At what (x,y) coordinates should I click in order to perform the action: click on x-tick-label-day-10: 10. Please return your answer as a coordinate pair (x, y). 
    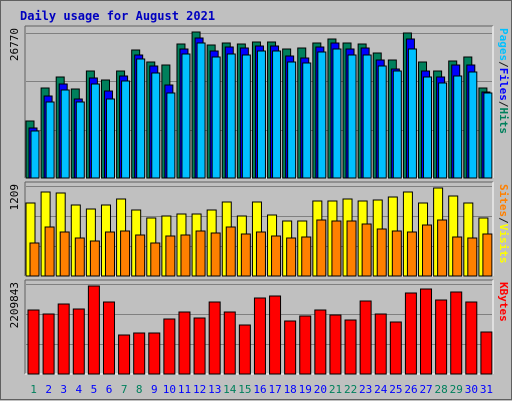
    Looking at the image, I should click on (169, 389).